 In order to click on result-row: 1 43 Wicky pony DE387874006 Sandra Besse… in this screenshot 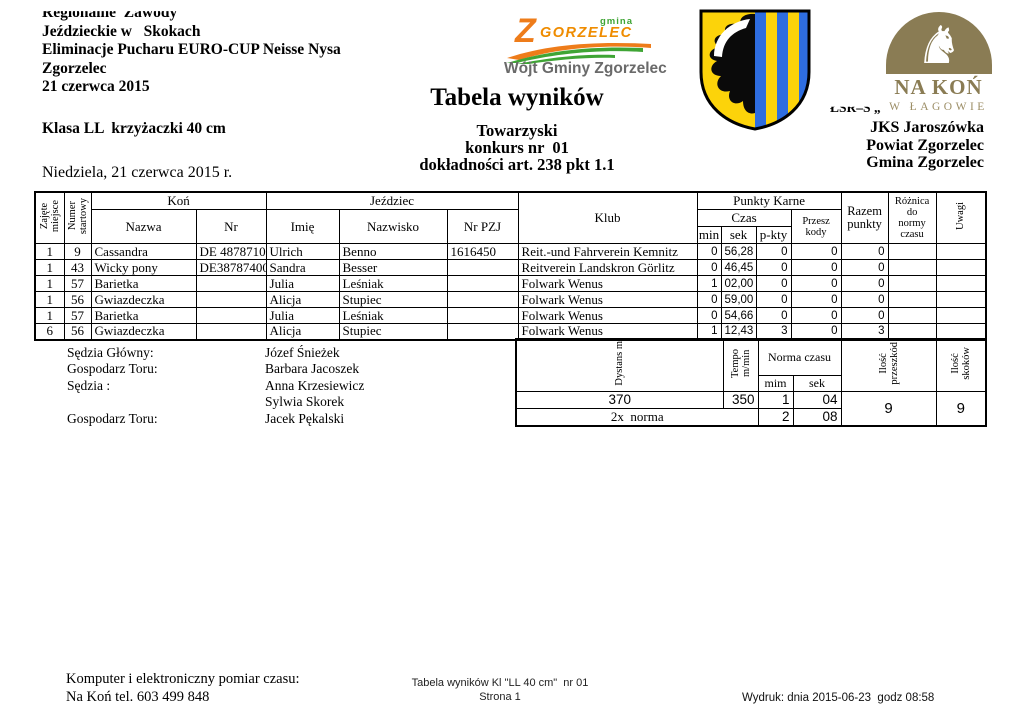, I will do `click(510, 267)`.